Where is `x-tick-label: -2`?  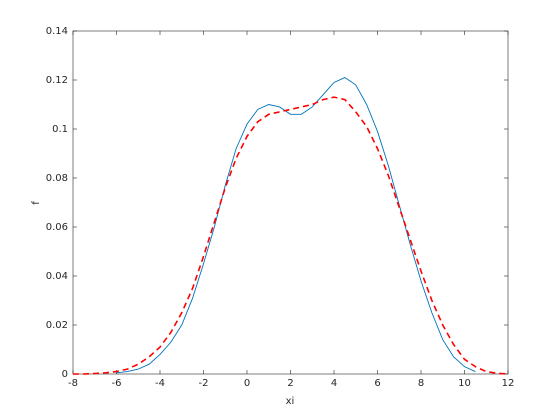 x-tick-label: -2 is located at coordinates (204, 383).